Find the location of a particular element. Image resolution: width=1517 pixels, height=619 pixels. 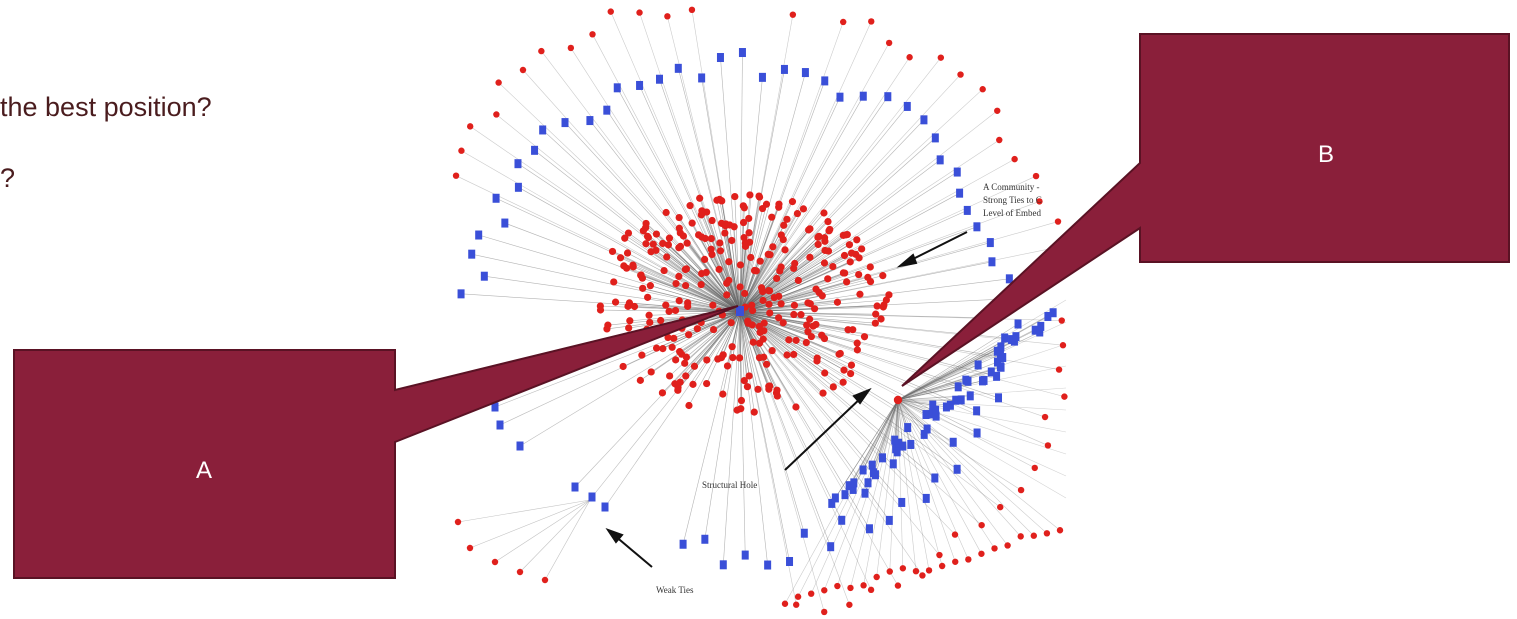

weak-ties-arrow-head is located at coordinates (614, 536).